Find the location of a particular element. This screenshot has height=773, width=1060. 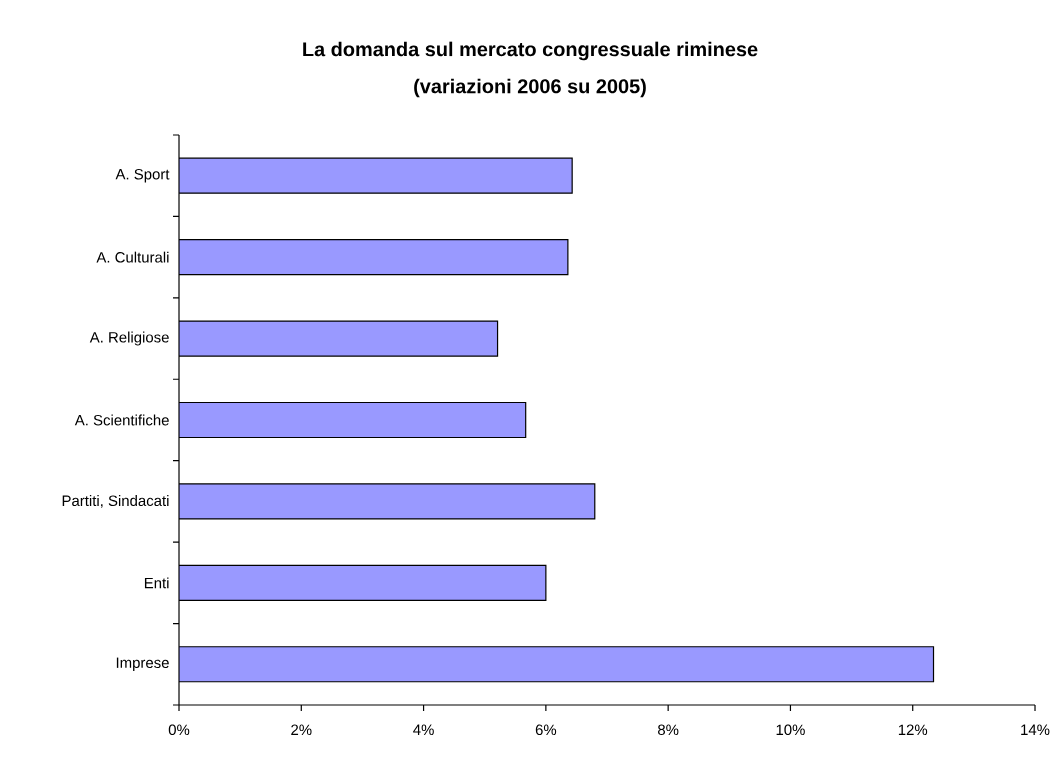

y-tick-label: A. Scientifiche is located at coordinates (121, 420).